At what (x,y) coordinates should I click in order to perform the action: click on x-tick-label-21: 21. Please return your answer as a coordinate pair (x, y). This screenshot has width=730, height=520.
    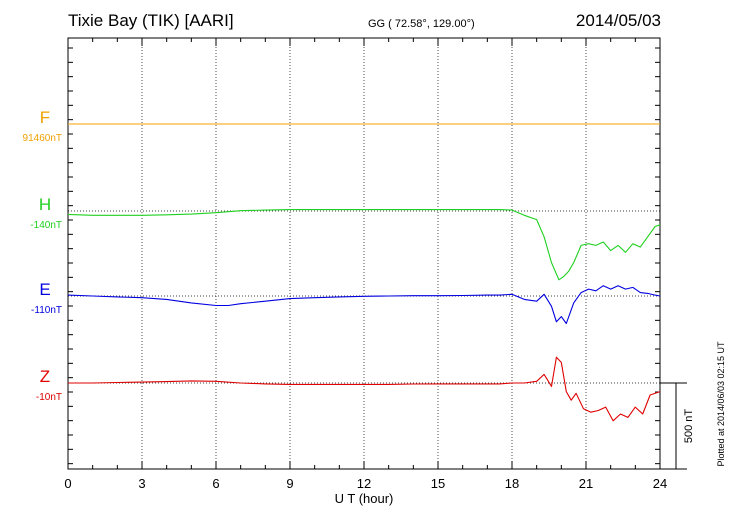
    Looking at the image, I should click on (586, 483).